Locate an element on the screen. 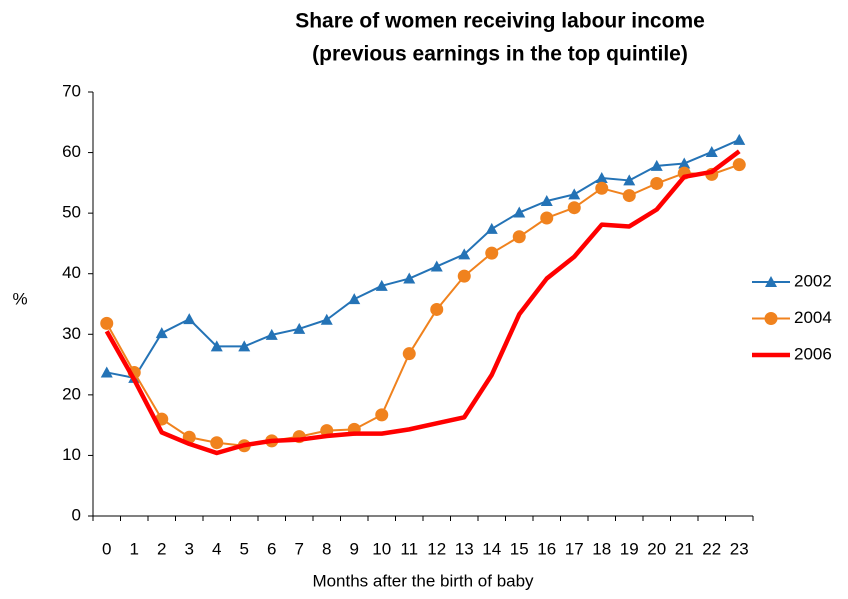  x-tick-label: 1 is located at coordinates (134, 548).